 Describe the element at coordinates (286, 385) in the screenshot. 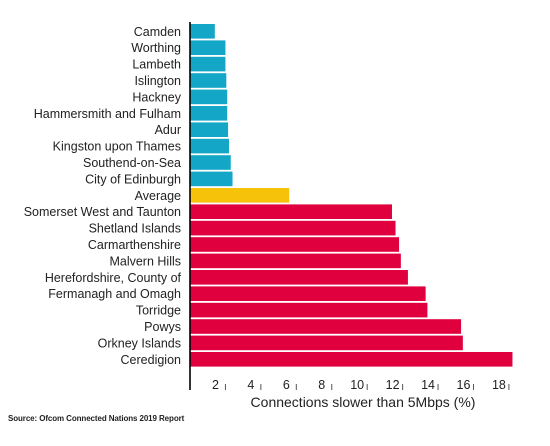

I see `x-tick-label: 6` at that location.